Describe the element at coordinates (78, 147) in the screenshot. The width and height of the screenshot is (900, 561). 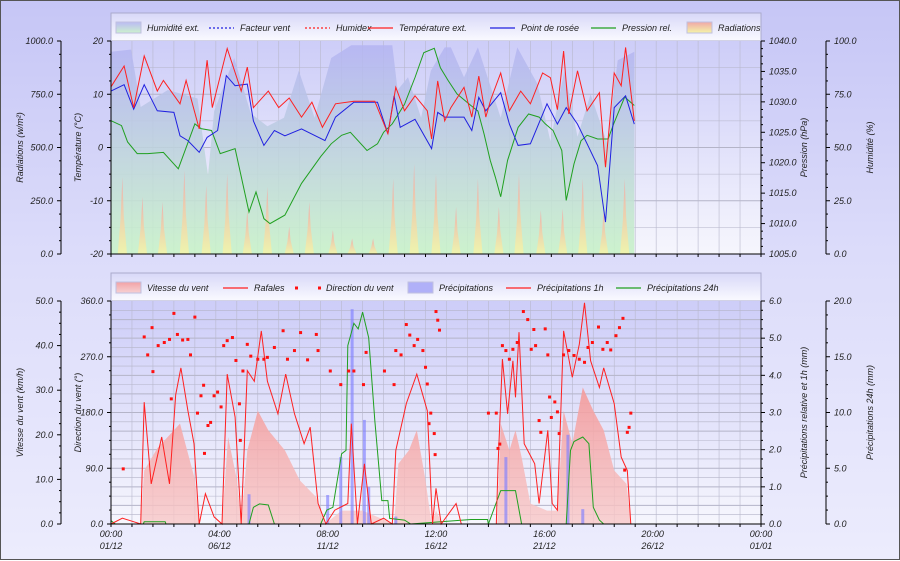
I see `axis-title-temperature: Température (°C)` at that location.